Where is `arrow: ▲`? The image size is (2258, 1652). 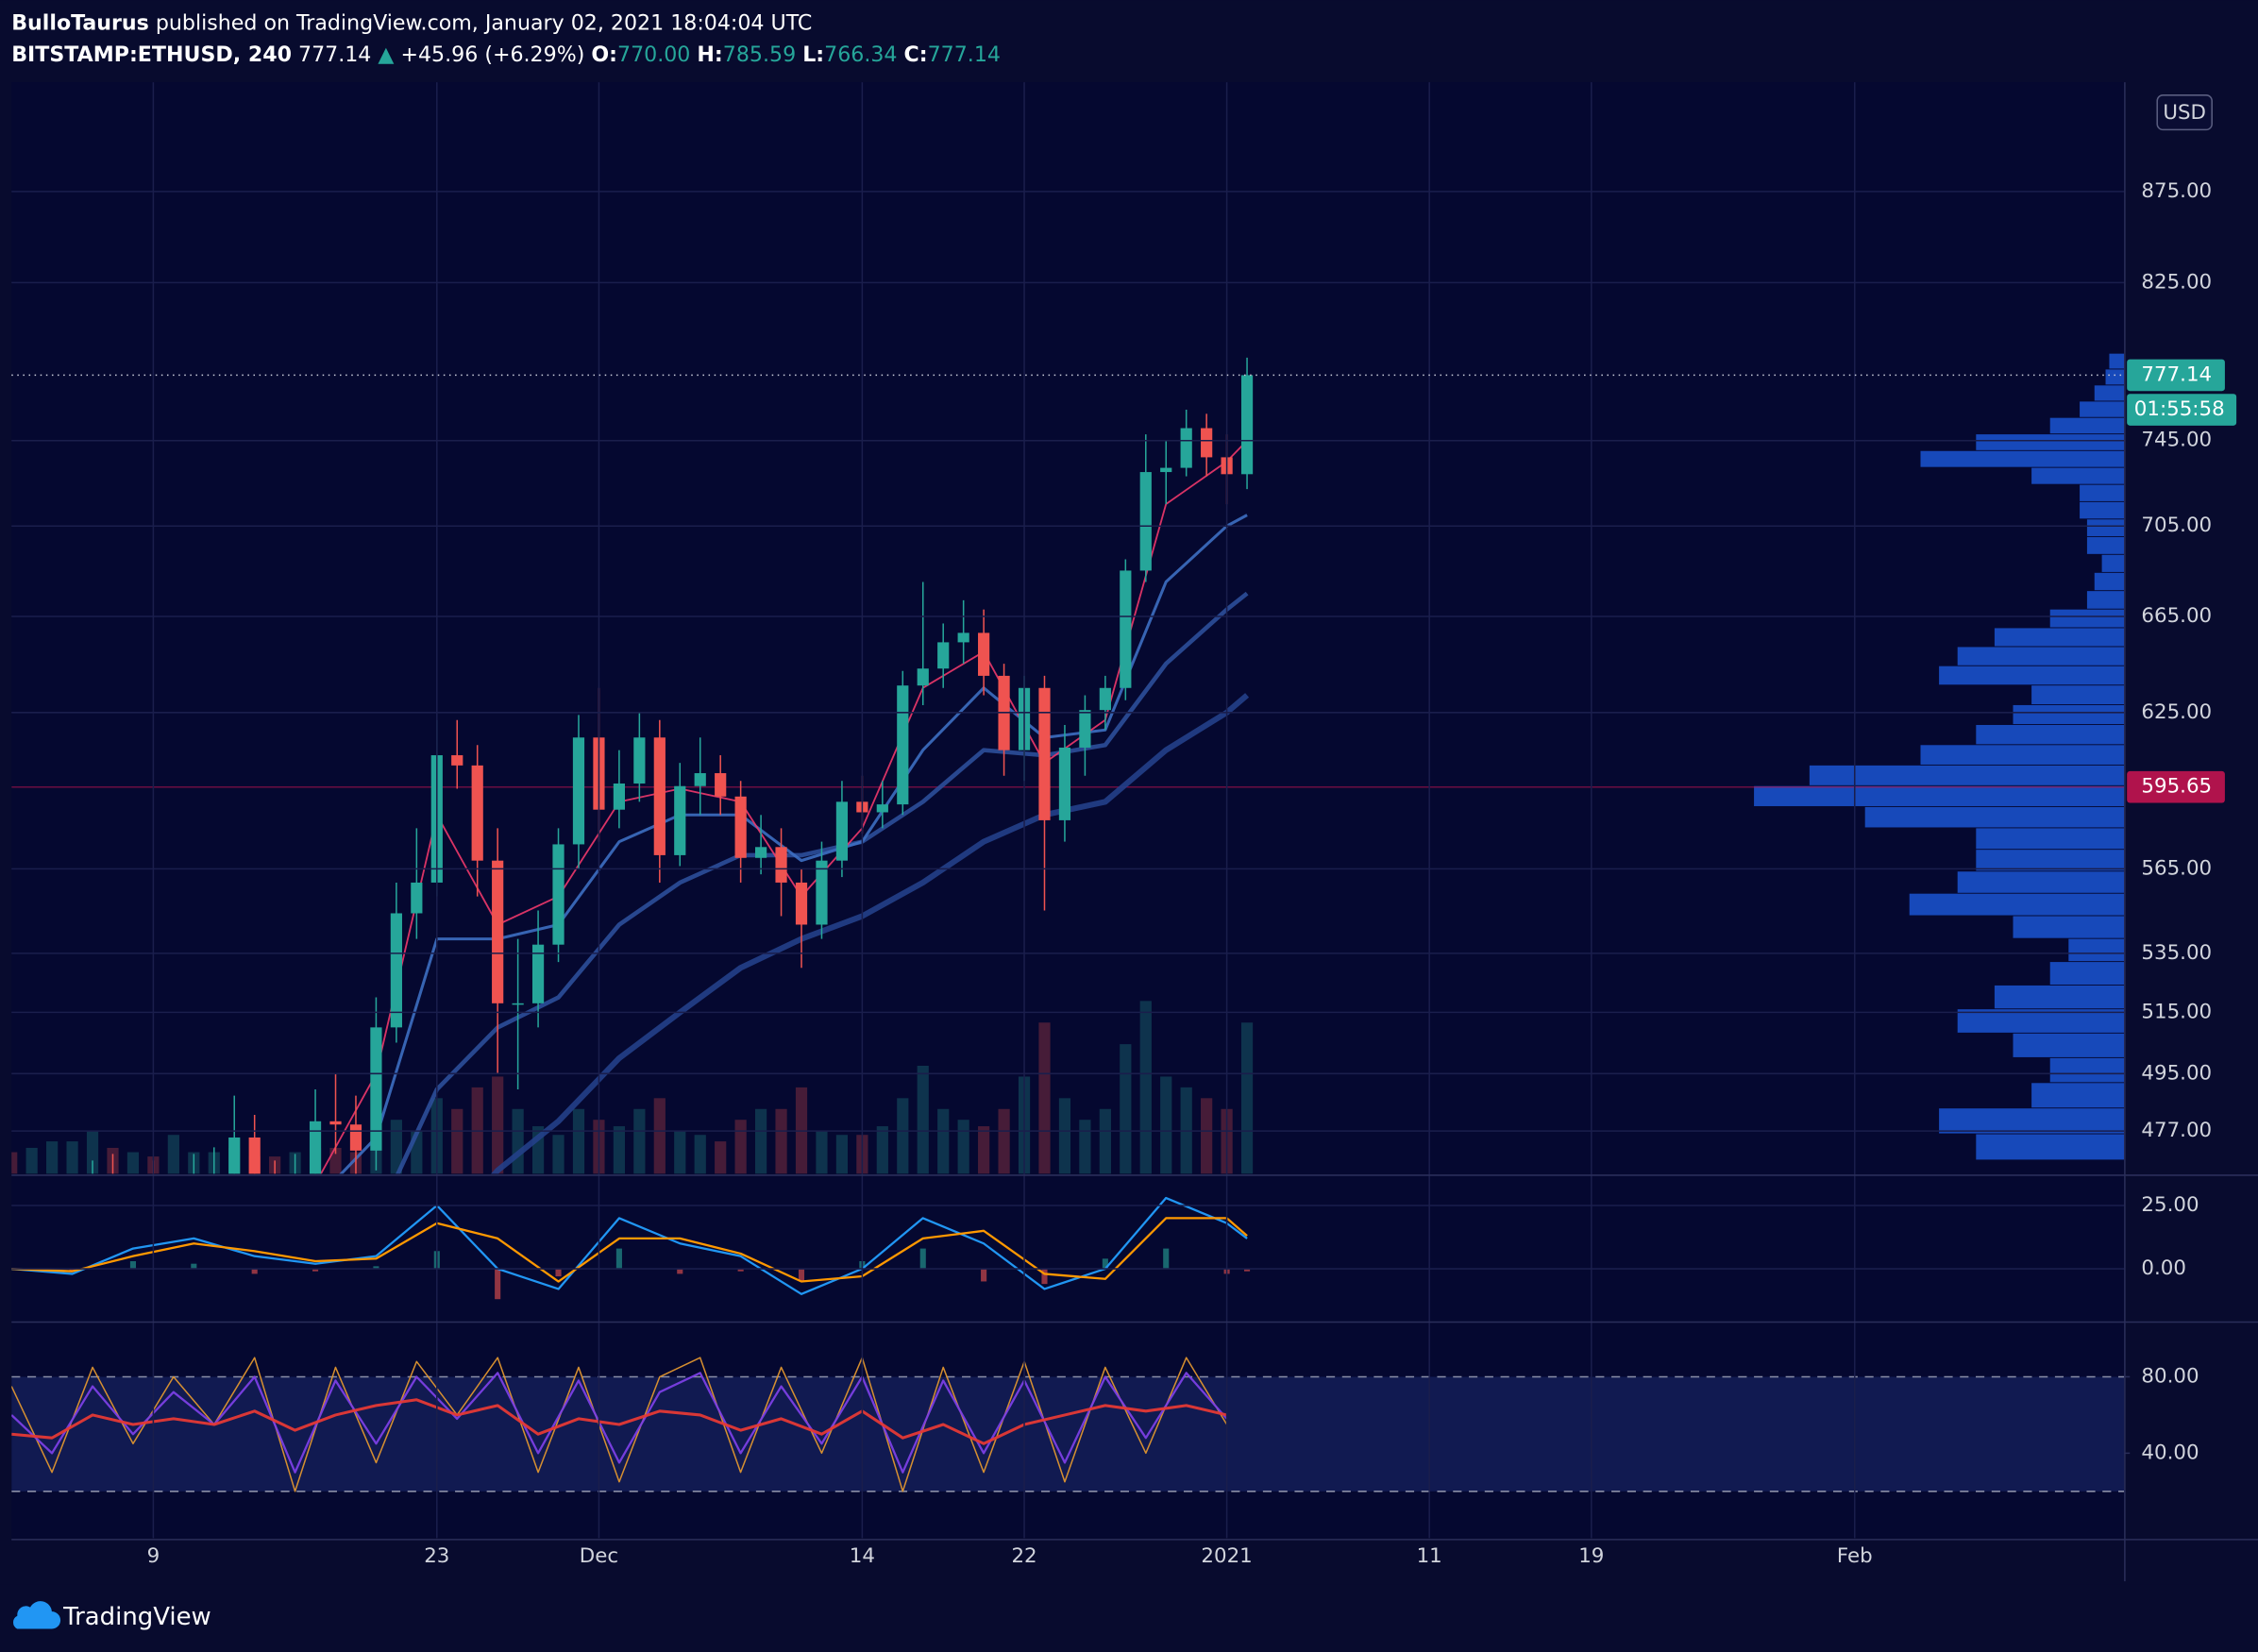 arrow: ▲ is located at coordinates (386, 54).